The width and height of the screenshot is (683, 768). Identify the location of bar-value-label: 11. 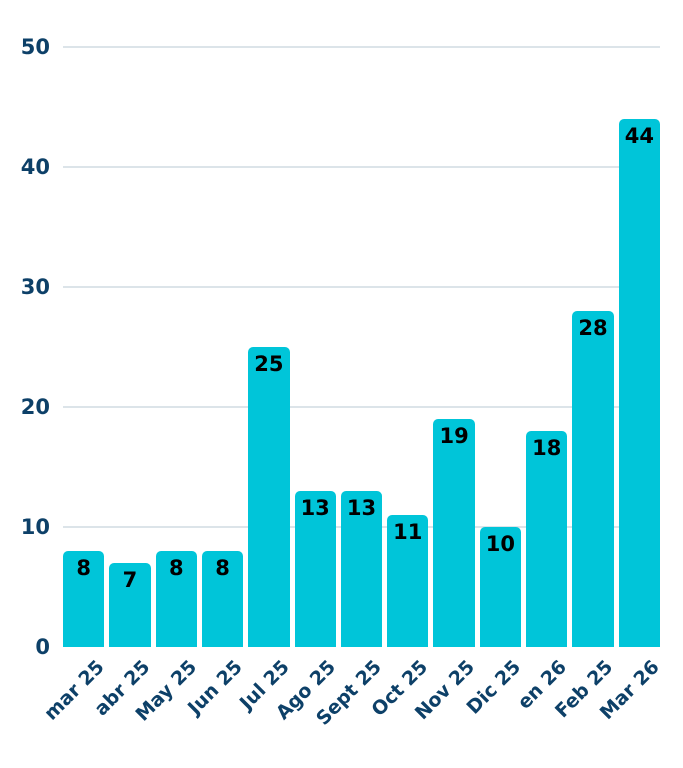
(408, 532).